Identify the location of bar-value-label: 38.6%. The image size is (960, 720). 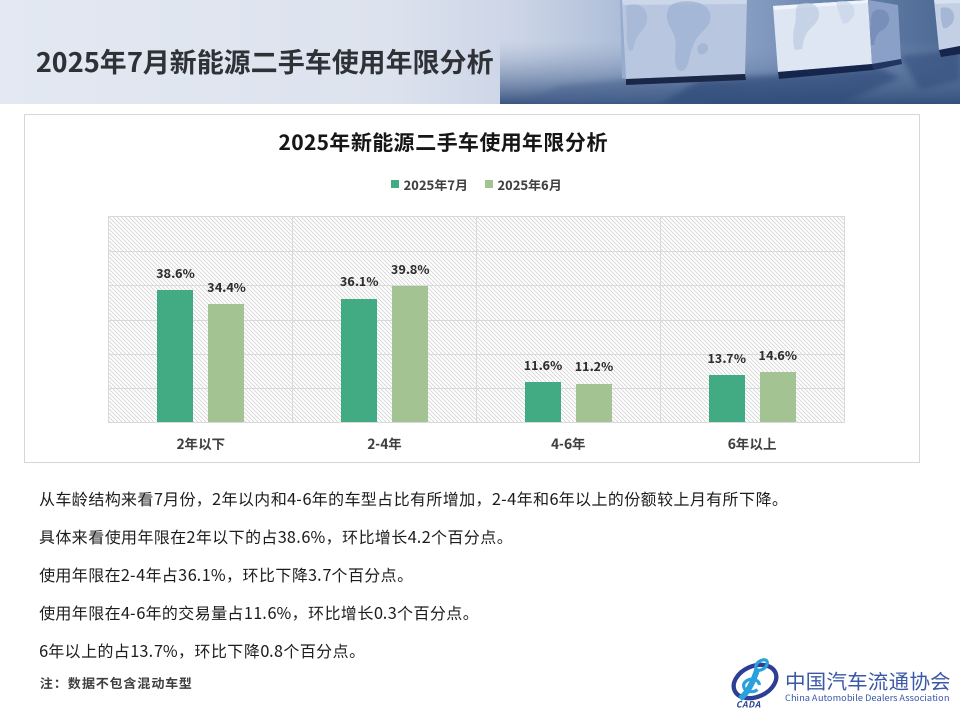
(175, 272).